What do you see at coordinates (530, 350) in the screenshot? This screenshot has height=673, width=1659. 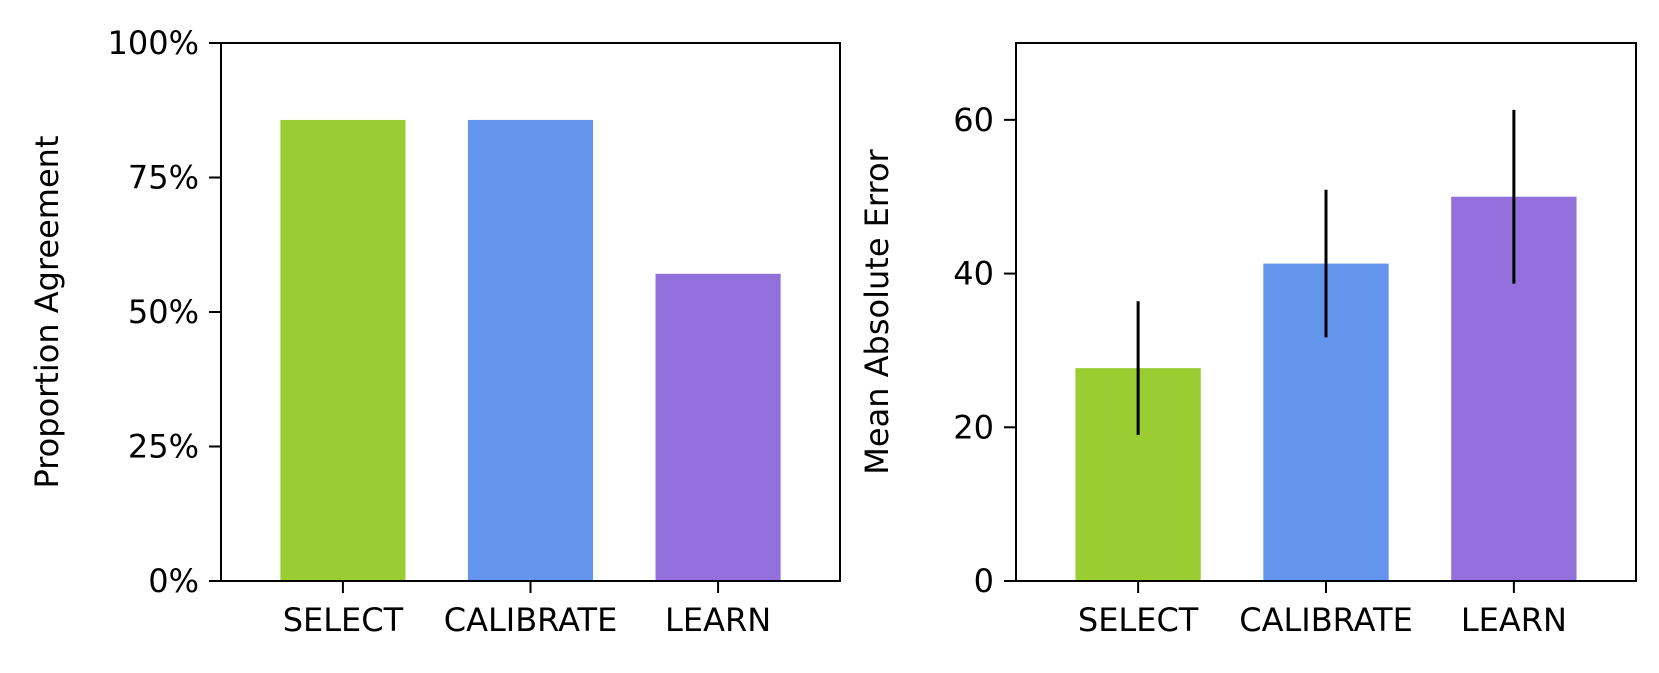 I see `bar-calibrate` at bounding box center [530, 350].